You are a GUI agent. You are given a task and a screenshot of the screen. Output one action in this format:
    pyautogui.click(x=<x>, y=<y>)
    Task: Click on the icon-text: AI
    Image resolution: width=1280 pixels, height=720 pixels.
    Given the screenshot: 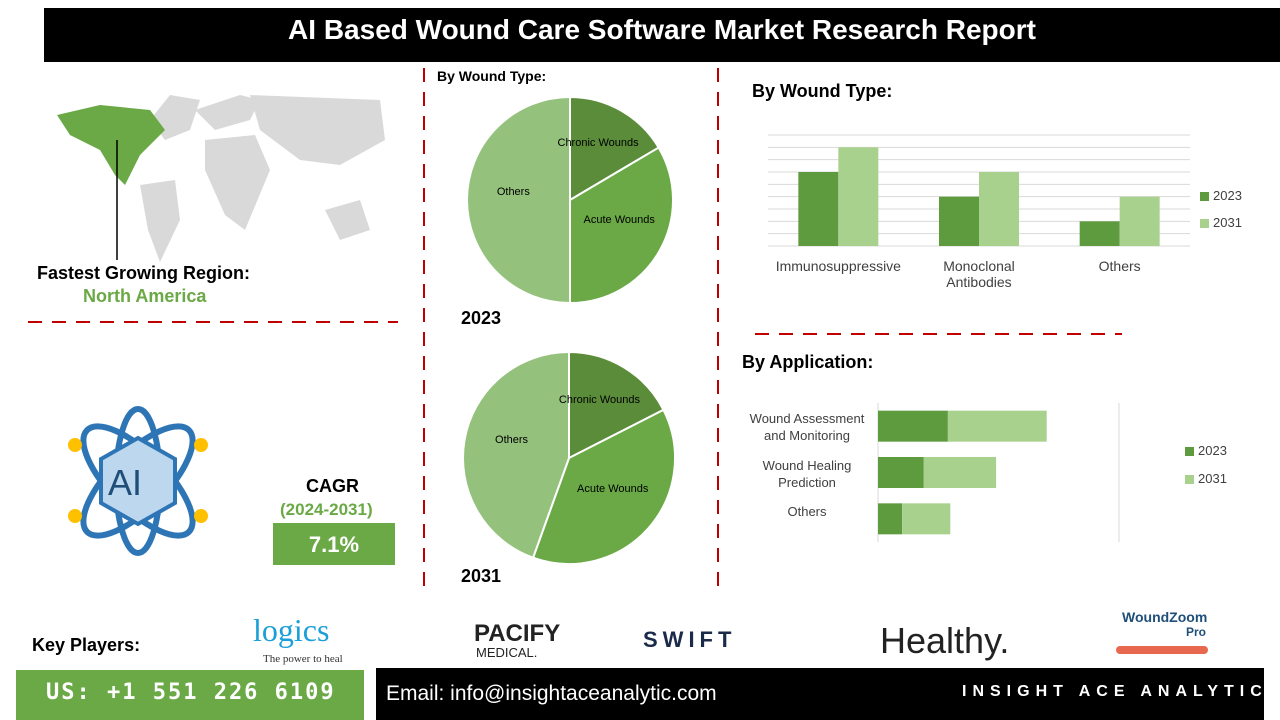 What is the action you would take?
    pyautogui.click(x=125, y=482)
    